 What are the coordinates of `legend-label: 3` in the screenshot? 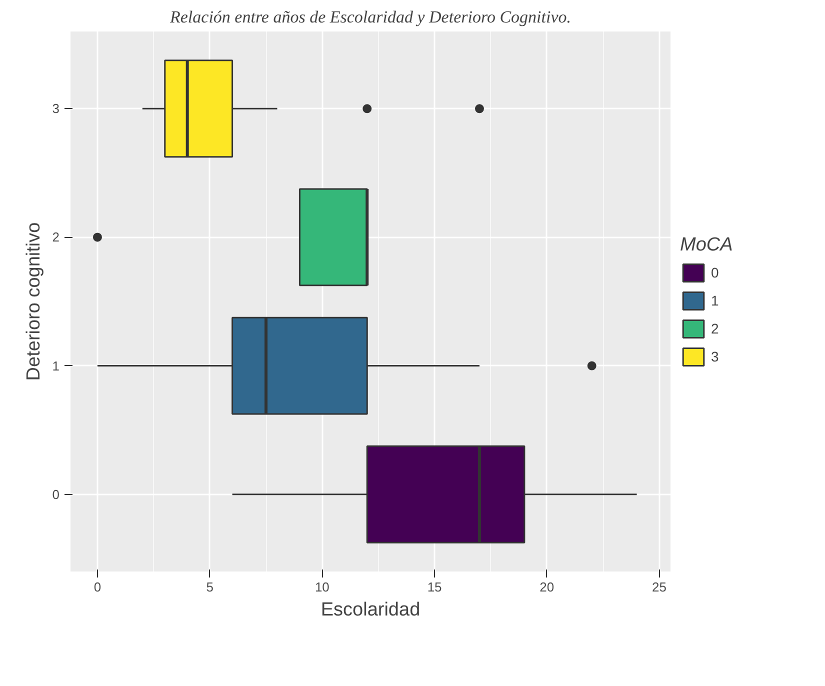 It's located at (715, 356).